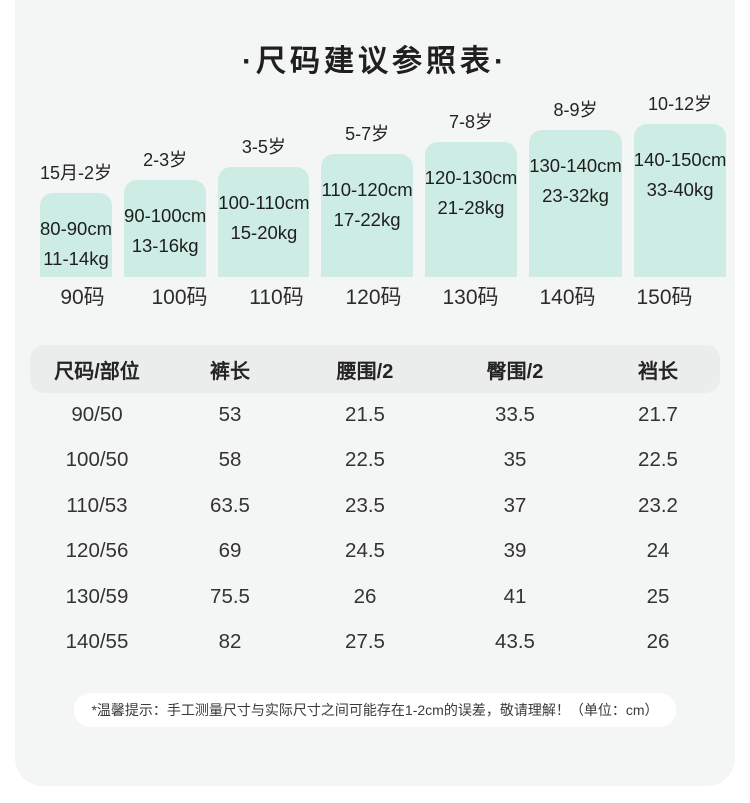 This screenshot has height=803, width=750. I want to click on size-code-100: 100码, so click(179, 297).